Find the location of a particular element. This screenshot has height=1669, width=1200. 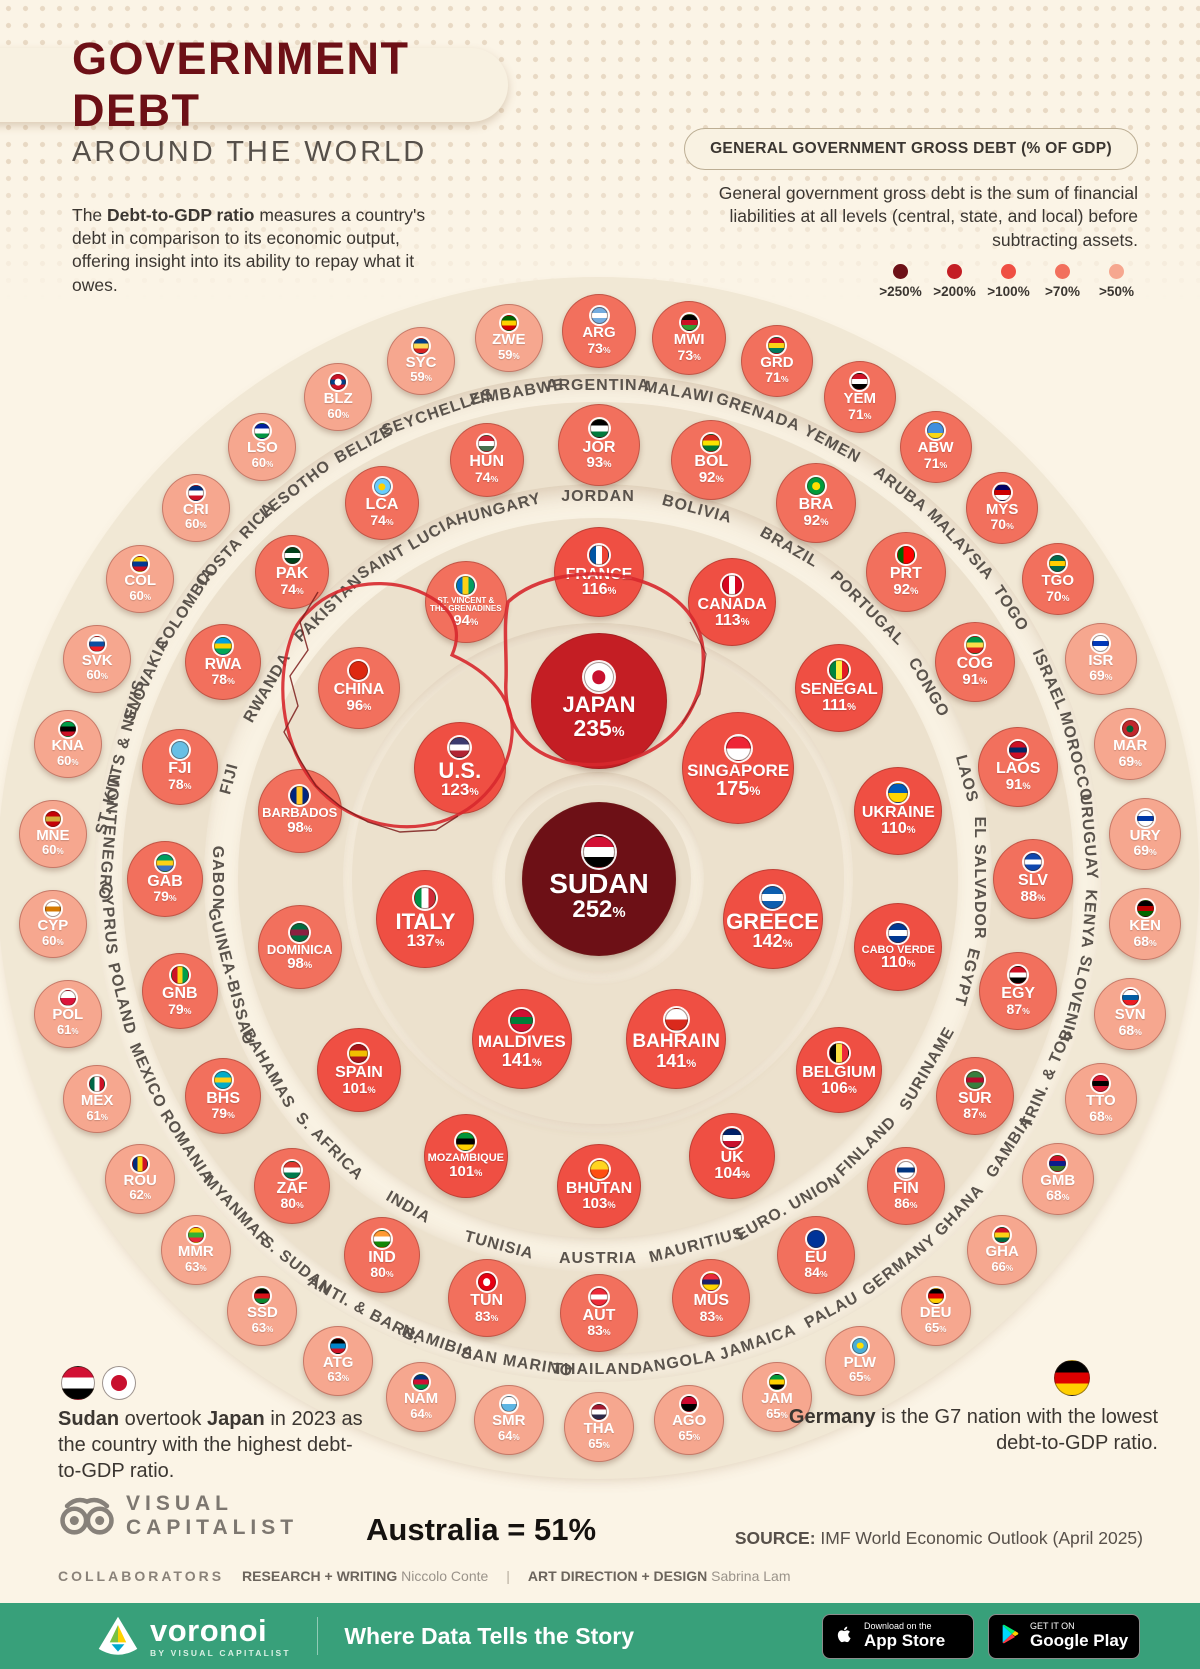

bubble-mys: MYS 70% is located at coordinates (1002, 507).